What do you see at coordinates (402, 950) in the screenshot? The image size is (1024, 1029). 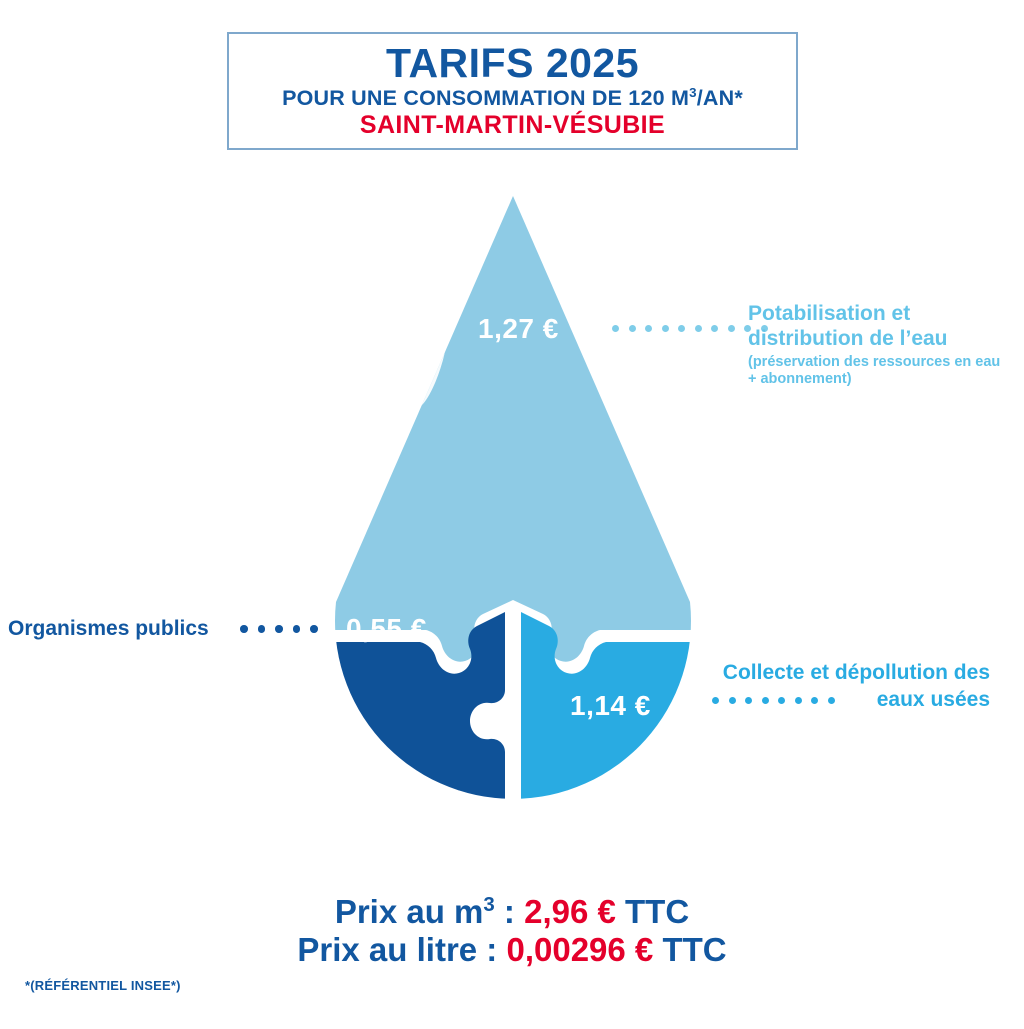 I see `price-litre-label: Prix au litre :` at bounding box center [402, 950].